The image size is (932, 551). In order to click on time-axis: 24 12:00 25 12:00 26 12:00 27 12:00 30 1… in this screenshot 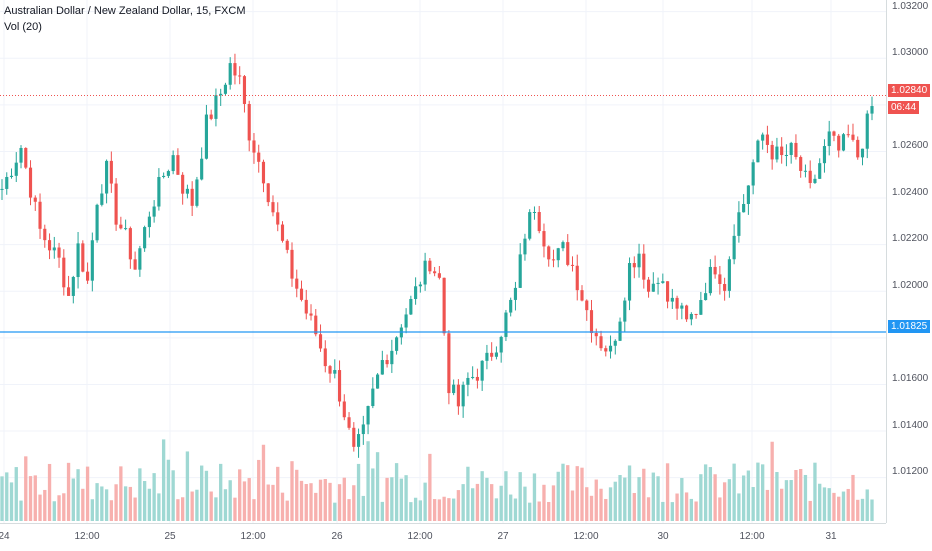, I will do `click(443, 537)`.